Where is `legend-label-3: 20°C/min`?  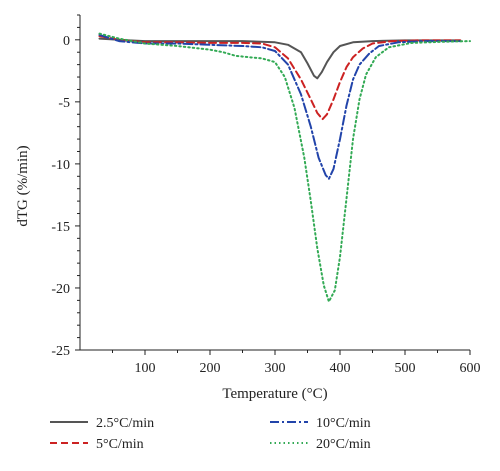
legend-label-3: 20°C/min is located at coordinates (343, 444).